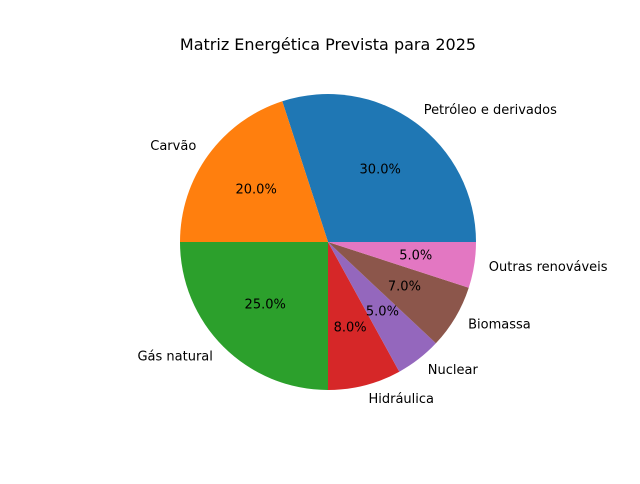  I want to click on pie-percent-labels: 30.0%20.0%25.0%8.0%5.0%7.0%5.0%, so click(334, 249).